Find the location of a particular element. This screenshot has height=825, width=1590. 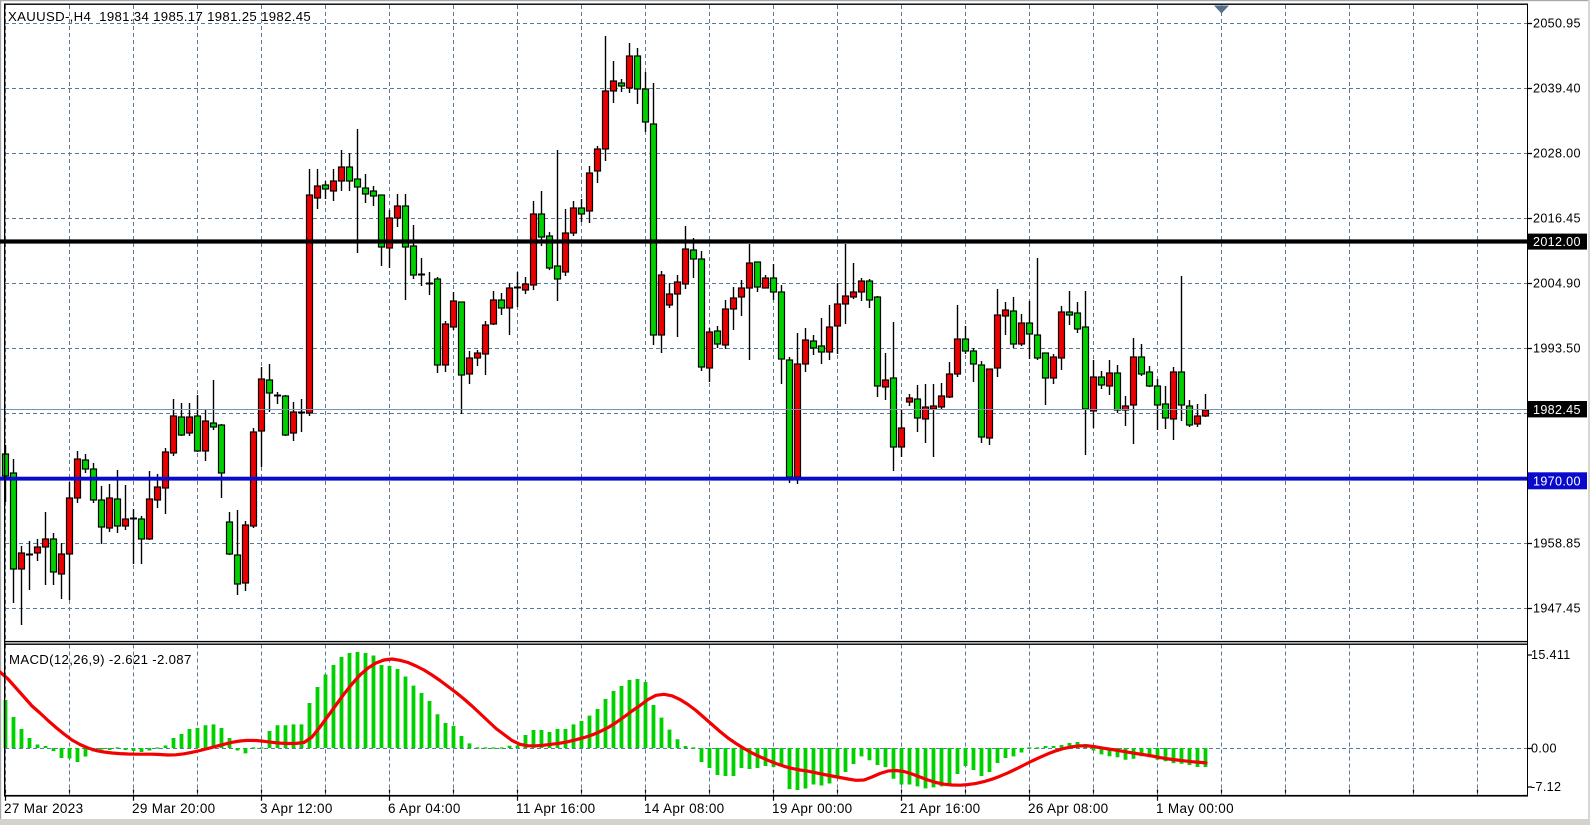

svg-text: 1970.00 is located at coordinates (1557, 481).